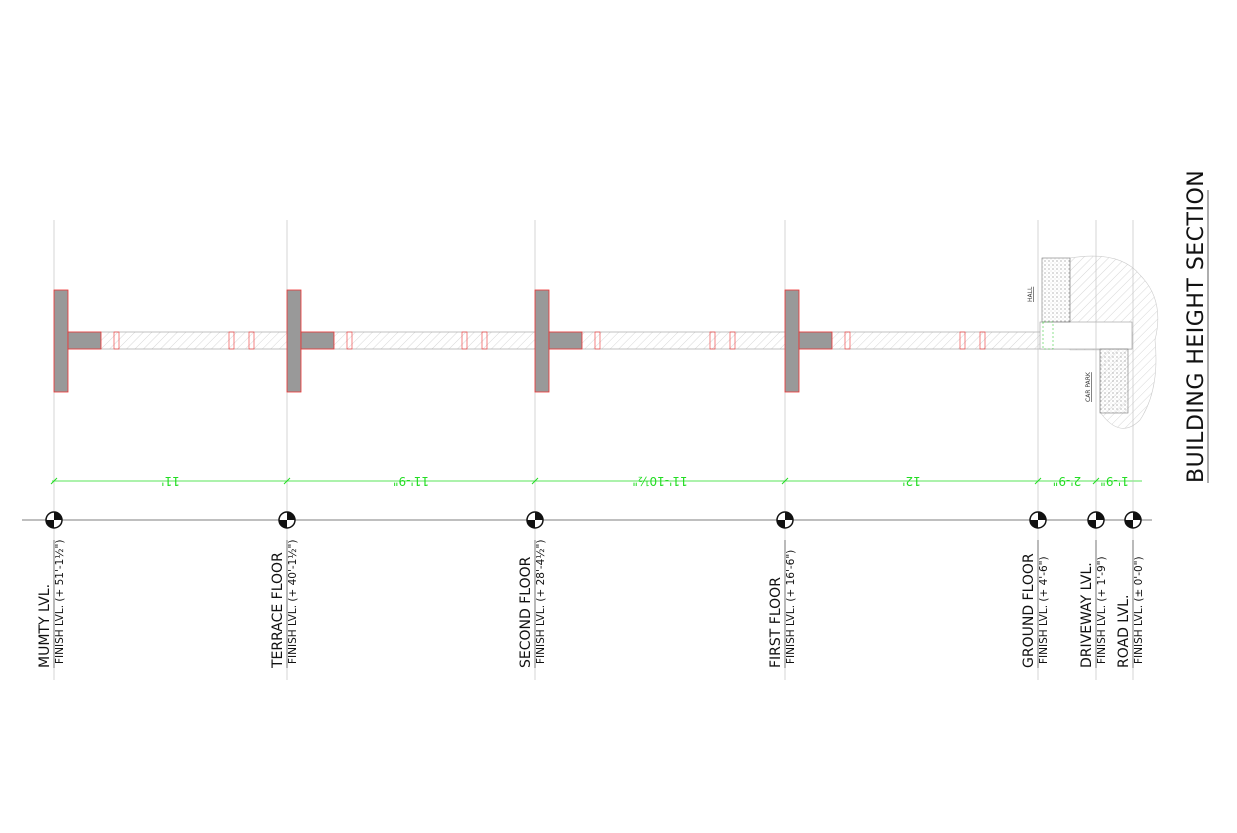 The width and height of the screenshot is (1237, 833). Describe the element at coordinates (1044, 610) in the screenshot. I see `level-finish: FINISH LVL. (+ 4'-6")` at that location.